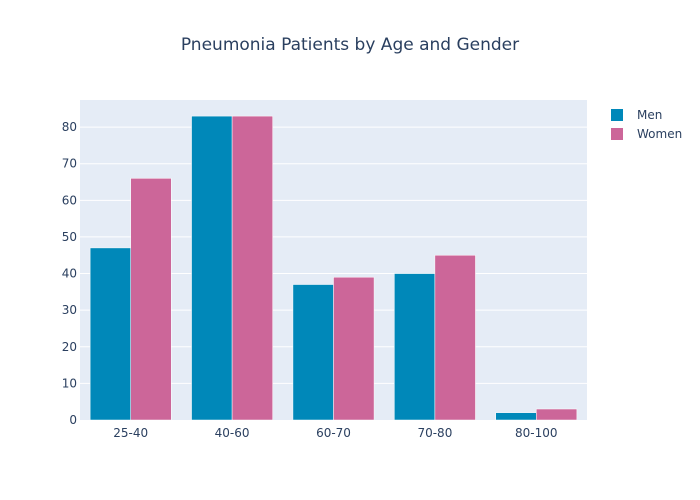 The image size is (700, 500). What do you see at coordinates (434, 433) in the screenshot?
I see `x-tick-label: 70-80` at bounding box center [434, 433].